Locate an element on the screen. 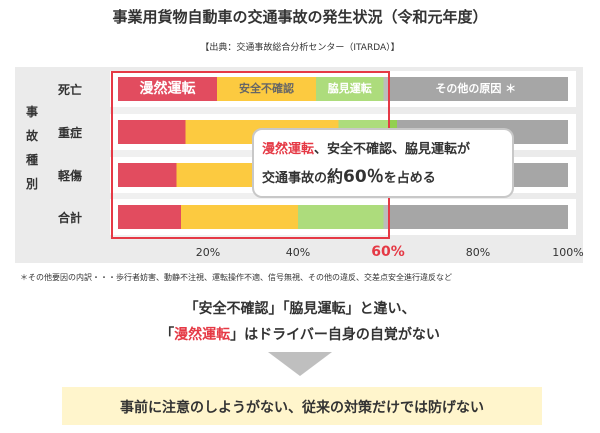 Image resolution: width=600 pixels, height=433 pixels. x-tick-label: 40% is located at coordinates (298, 252).